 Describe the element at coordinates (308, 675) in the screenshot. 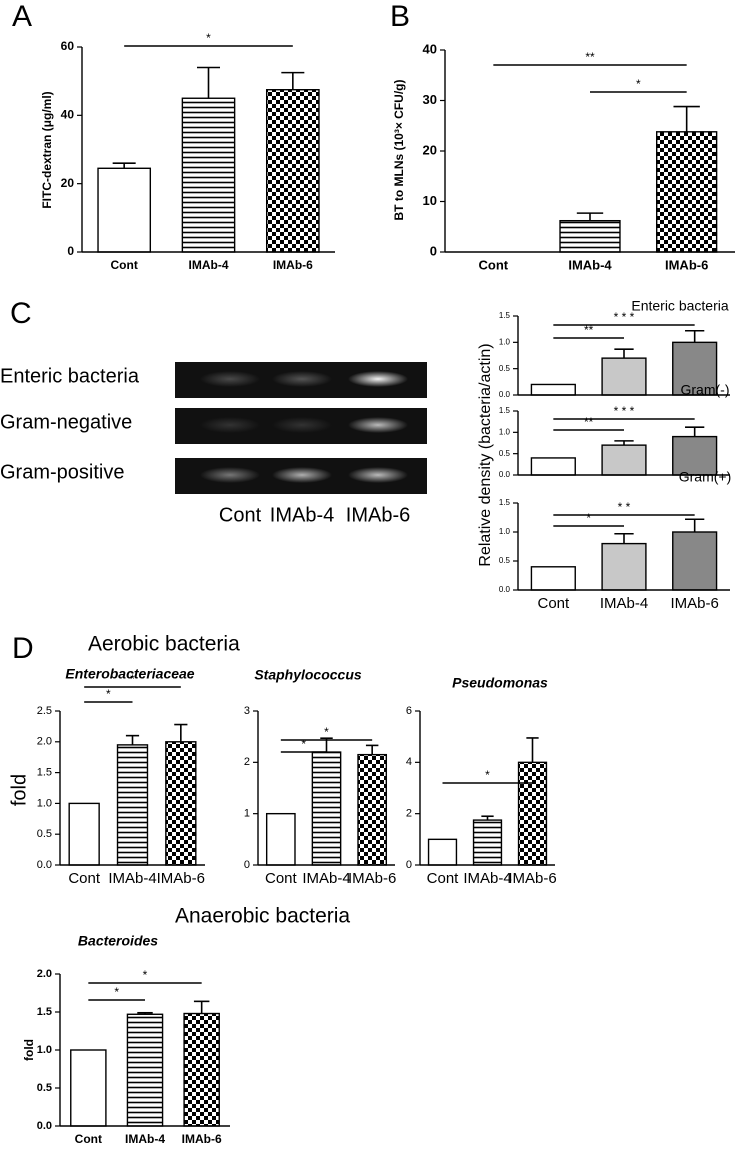

I see `chart-title: Staphylococcus` at that location.